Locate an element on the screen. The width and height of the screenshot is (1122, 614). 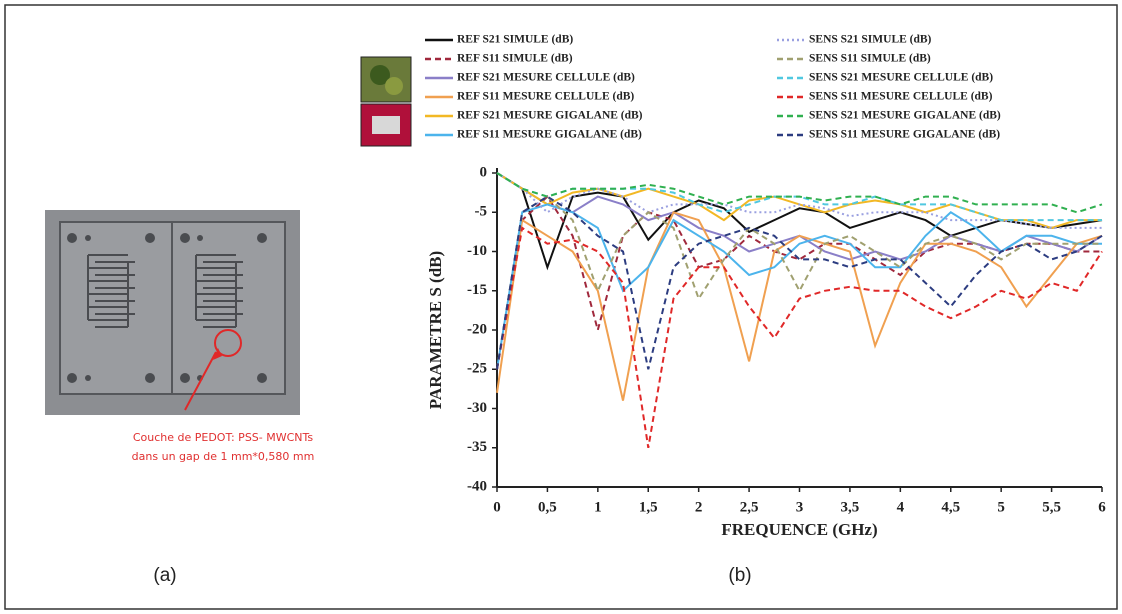
x-tick-label: 2,5 is located at coordinates (749, 507).